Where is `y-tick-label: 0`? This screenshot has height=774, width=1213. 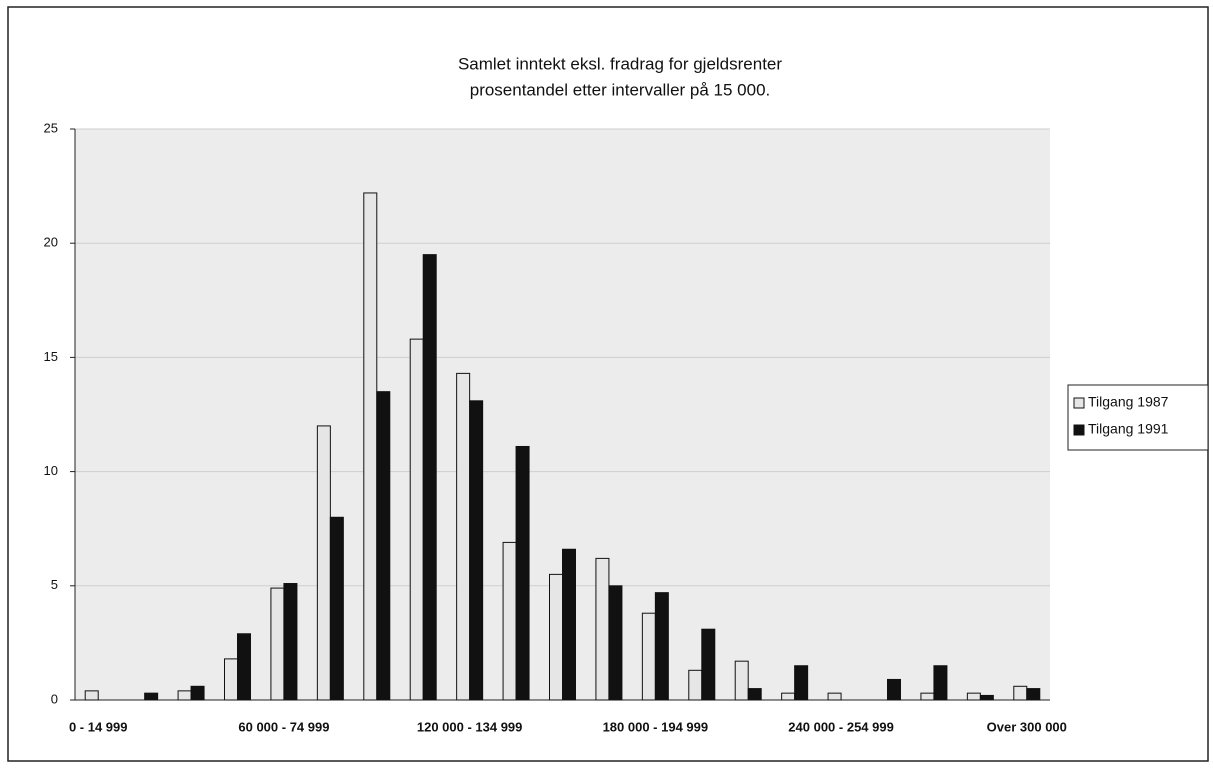
y-tick-label: 0 is located at coordinates (54, 698).